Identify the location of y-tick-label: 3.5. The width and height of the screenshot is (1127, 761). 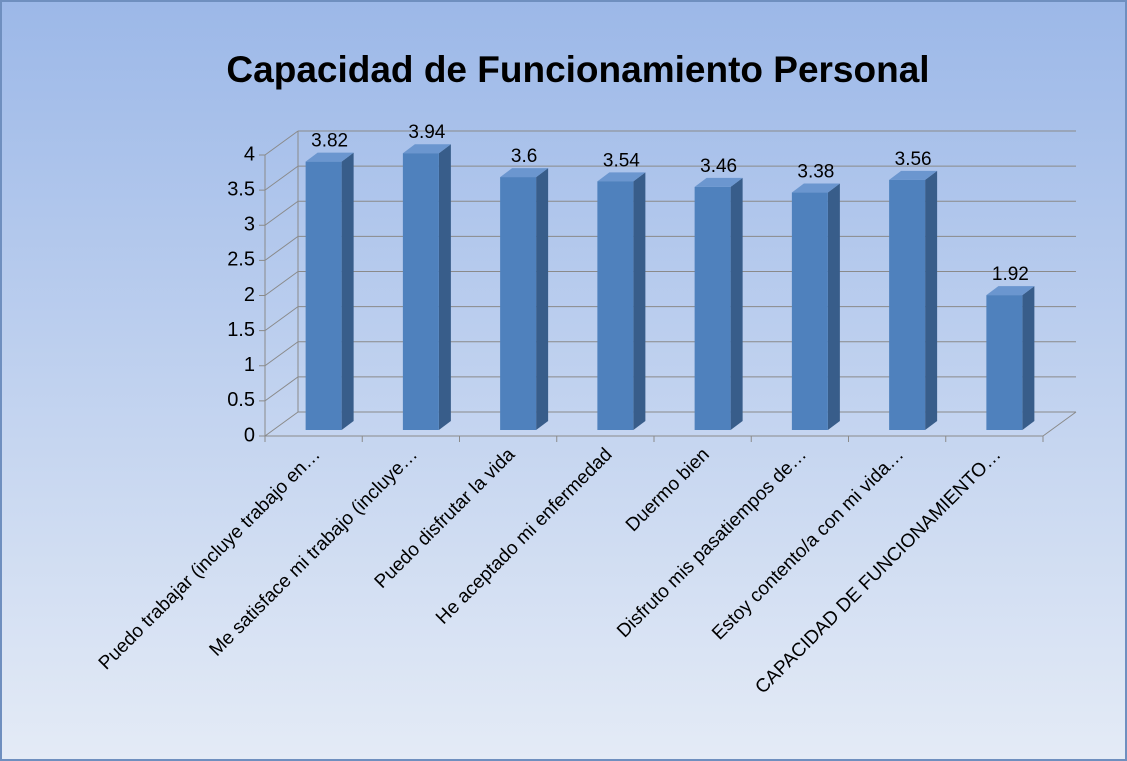
(241, 189).